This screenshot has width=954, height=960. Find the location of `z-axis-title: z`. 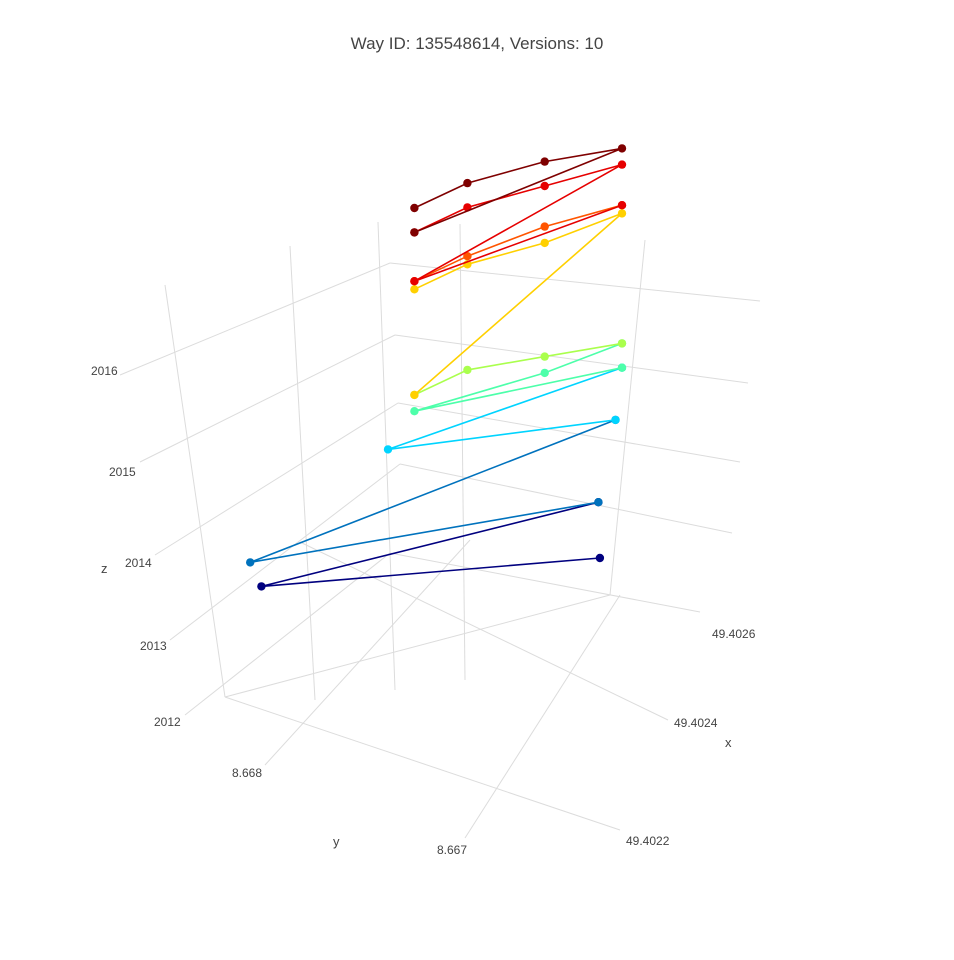

z-axis-title: z is located at coordinates (104, 568).